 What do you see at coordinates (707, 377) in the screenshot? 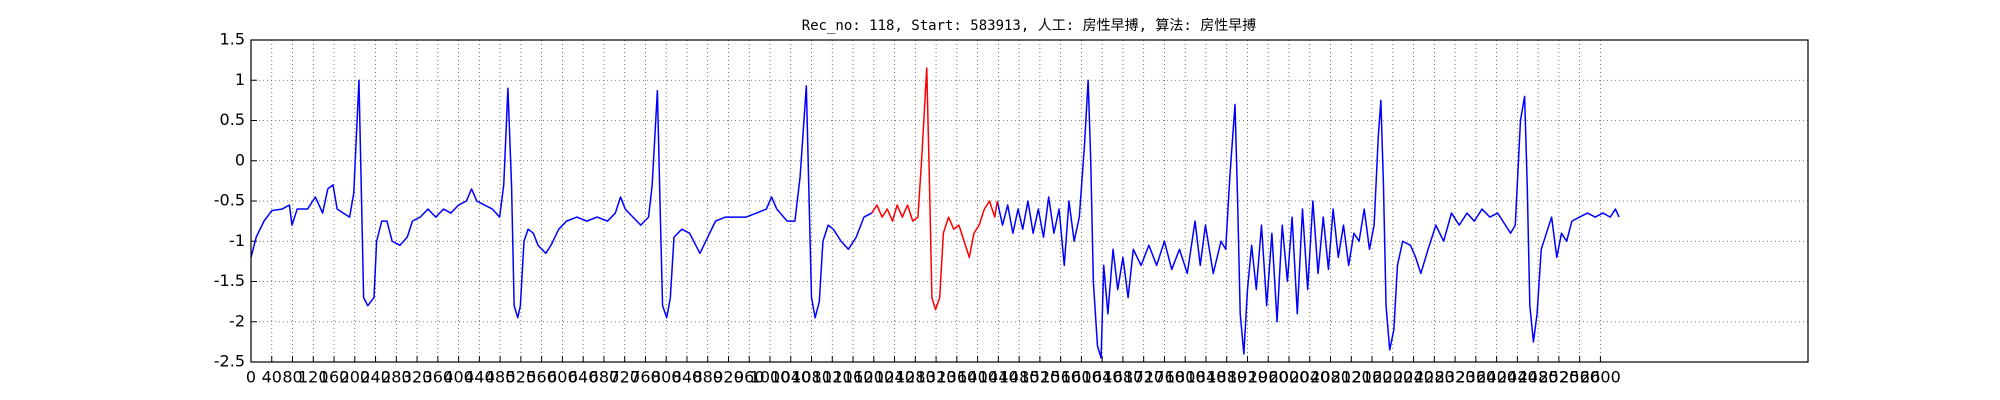
I see `x-tick-label: 880` at bounding box center [707, 377].